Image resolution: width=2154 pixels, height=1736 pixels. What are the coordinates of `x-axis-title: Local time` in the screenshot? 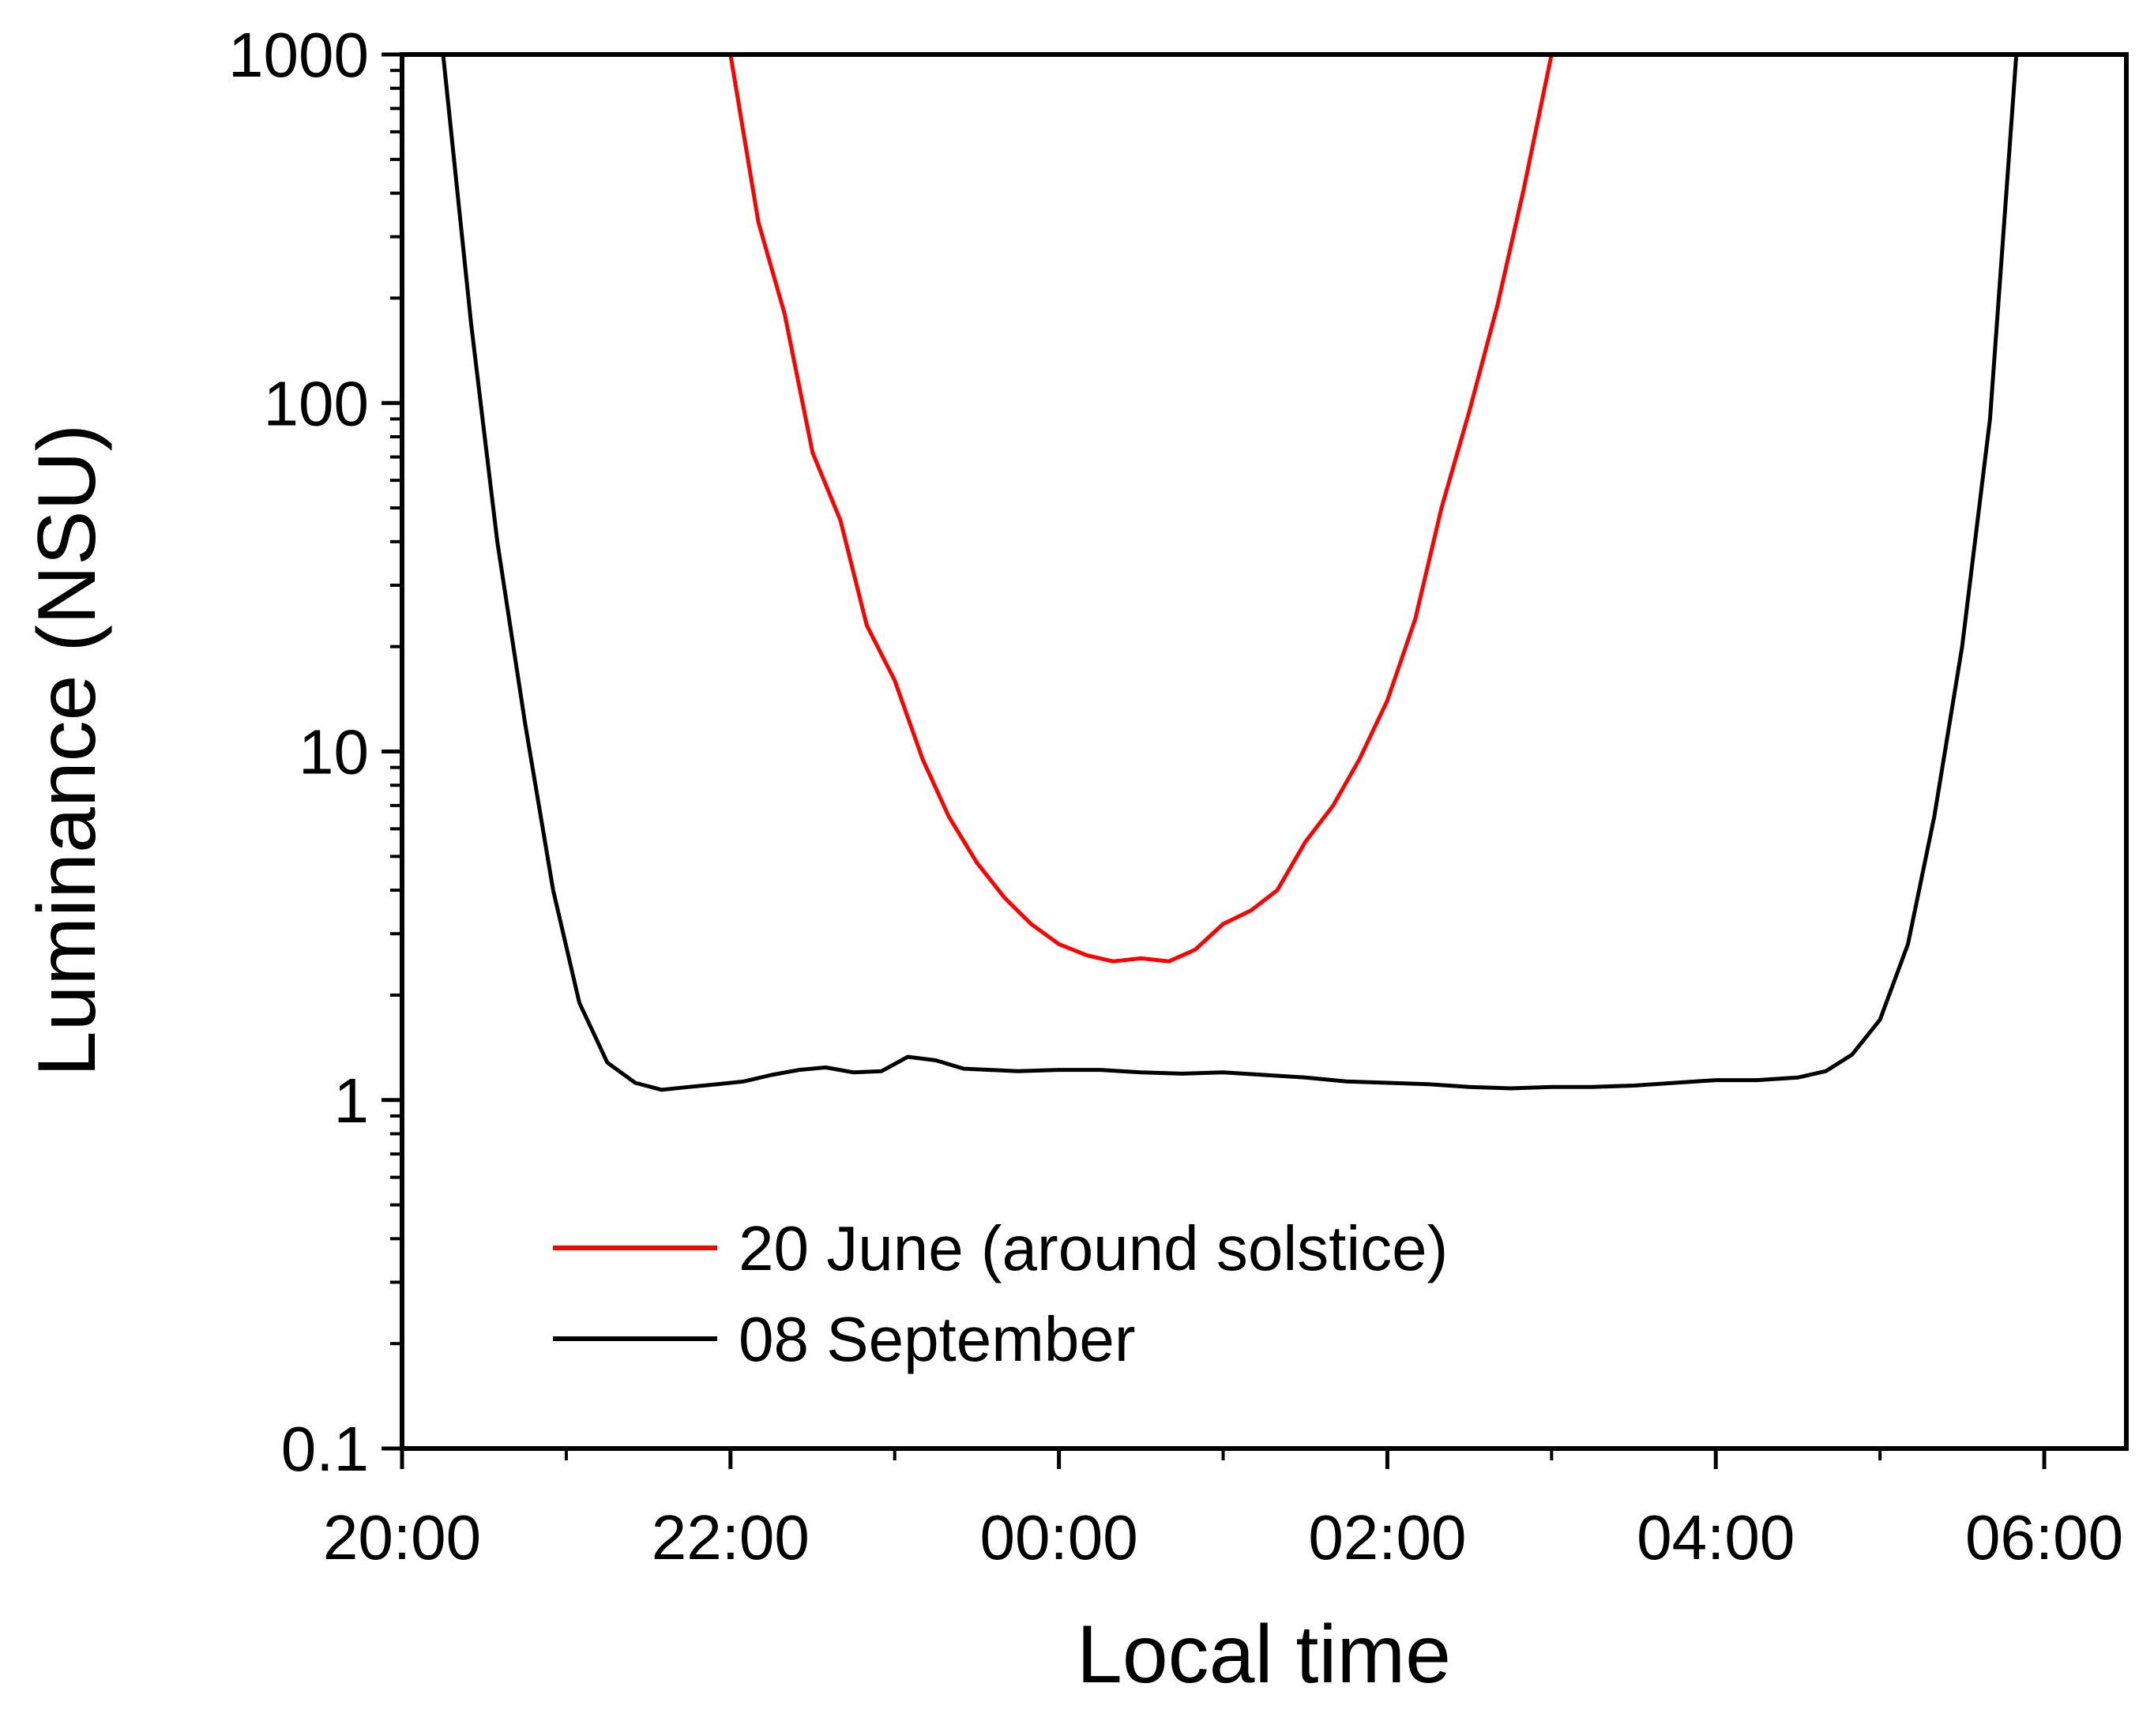 It's located at (1264, 1655).